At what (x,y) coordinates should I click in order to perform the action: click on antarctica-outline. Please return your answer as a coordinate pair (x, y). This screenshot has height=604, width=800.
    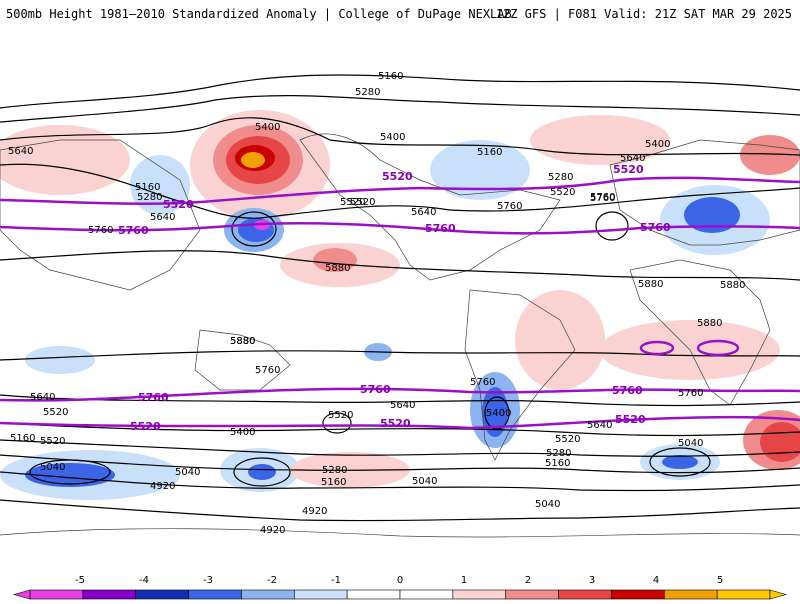
    Looking at the image, I should click on (400, 533).